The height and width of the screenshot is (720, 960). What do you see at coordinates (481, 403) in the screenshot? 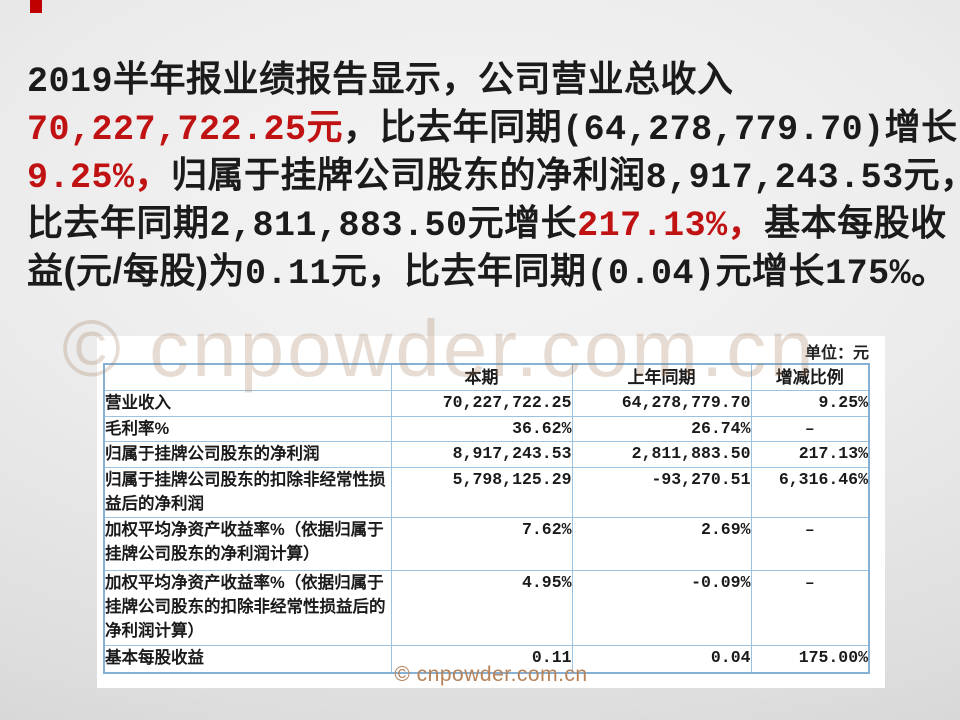
I see `current-value-cell: 70,227,722.25` at bounding box center [481, 403].